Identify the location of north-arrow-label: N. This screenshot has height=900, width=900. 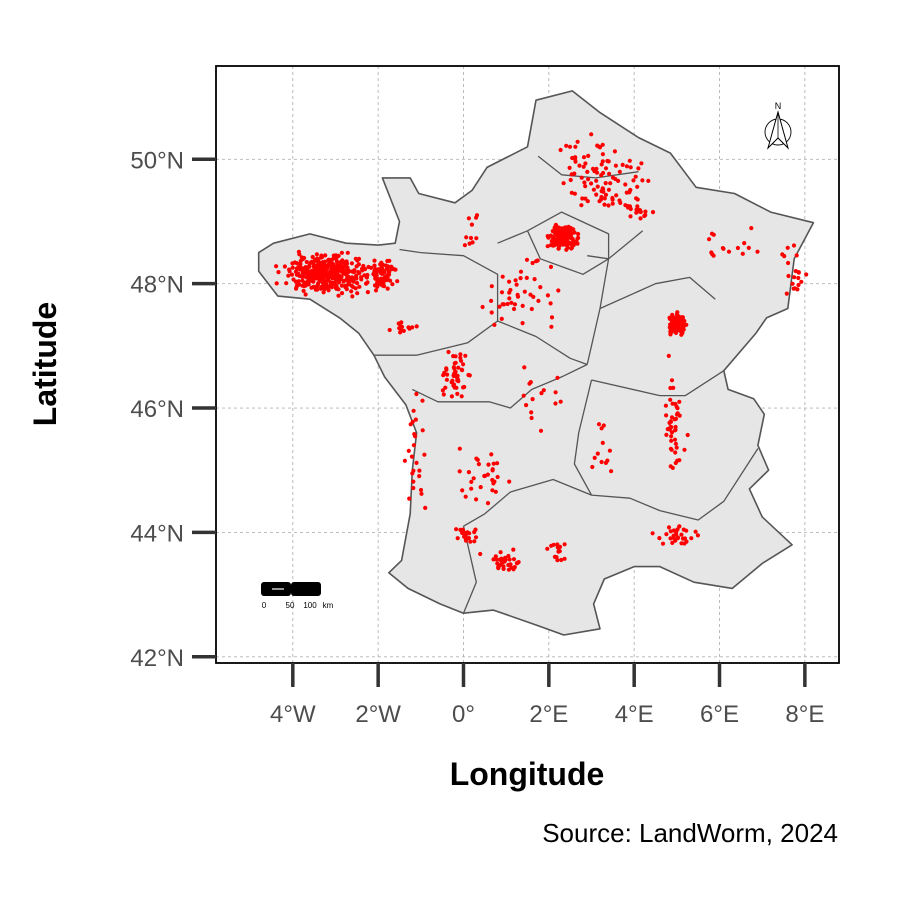
(778, 106).